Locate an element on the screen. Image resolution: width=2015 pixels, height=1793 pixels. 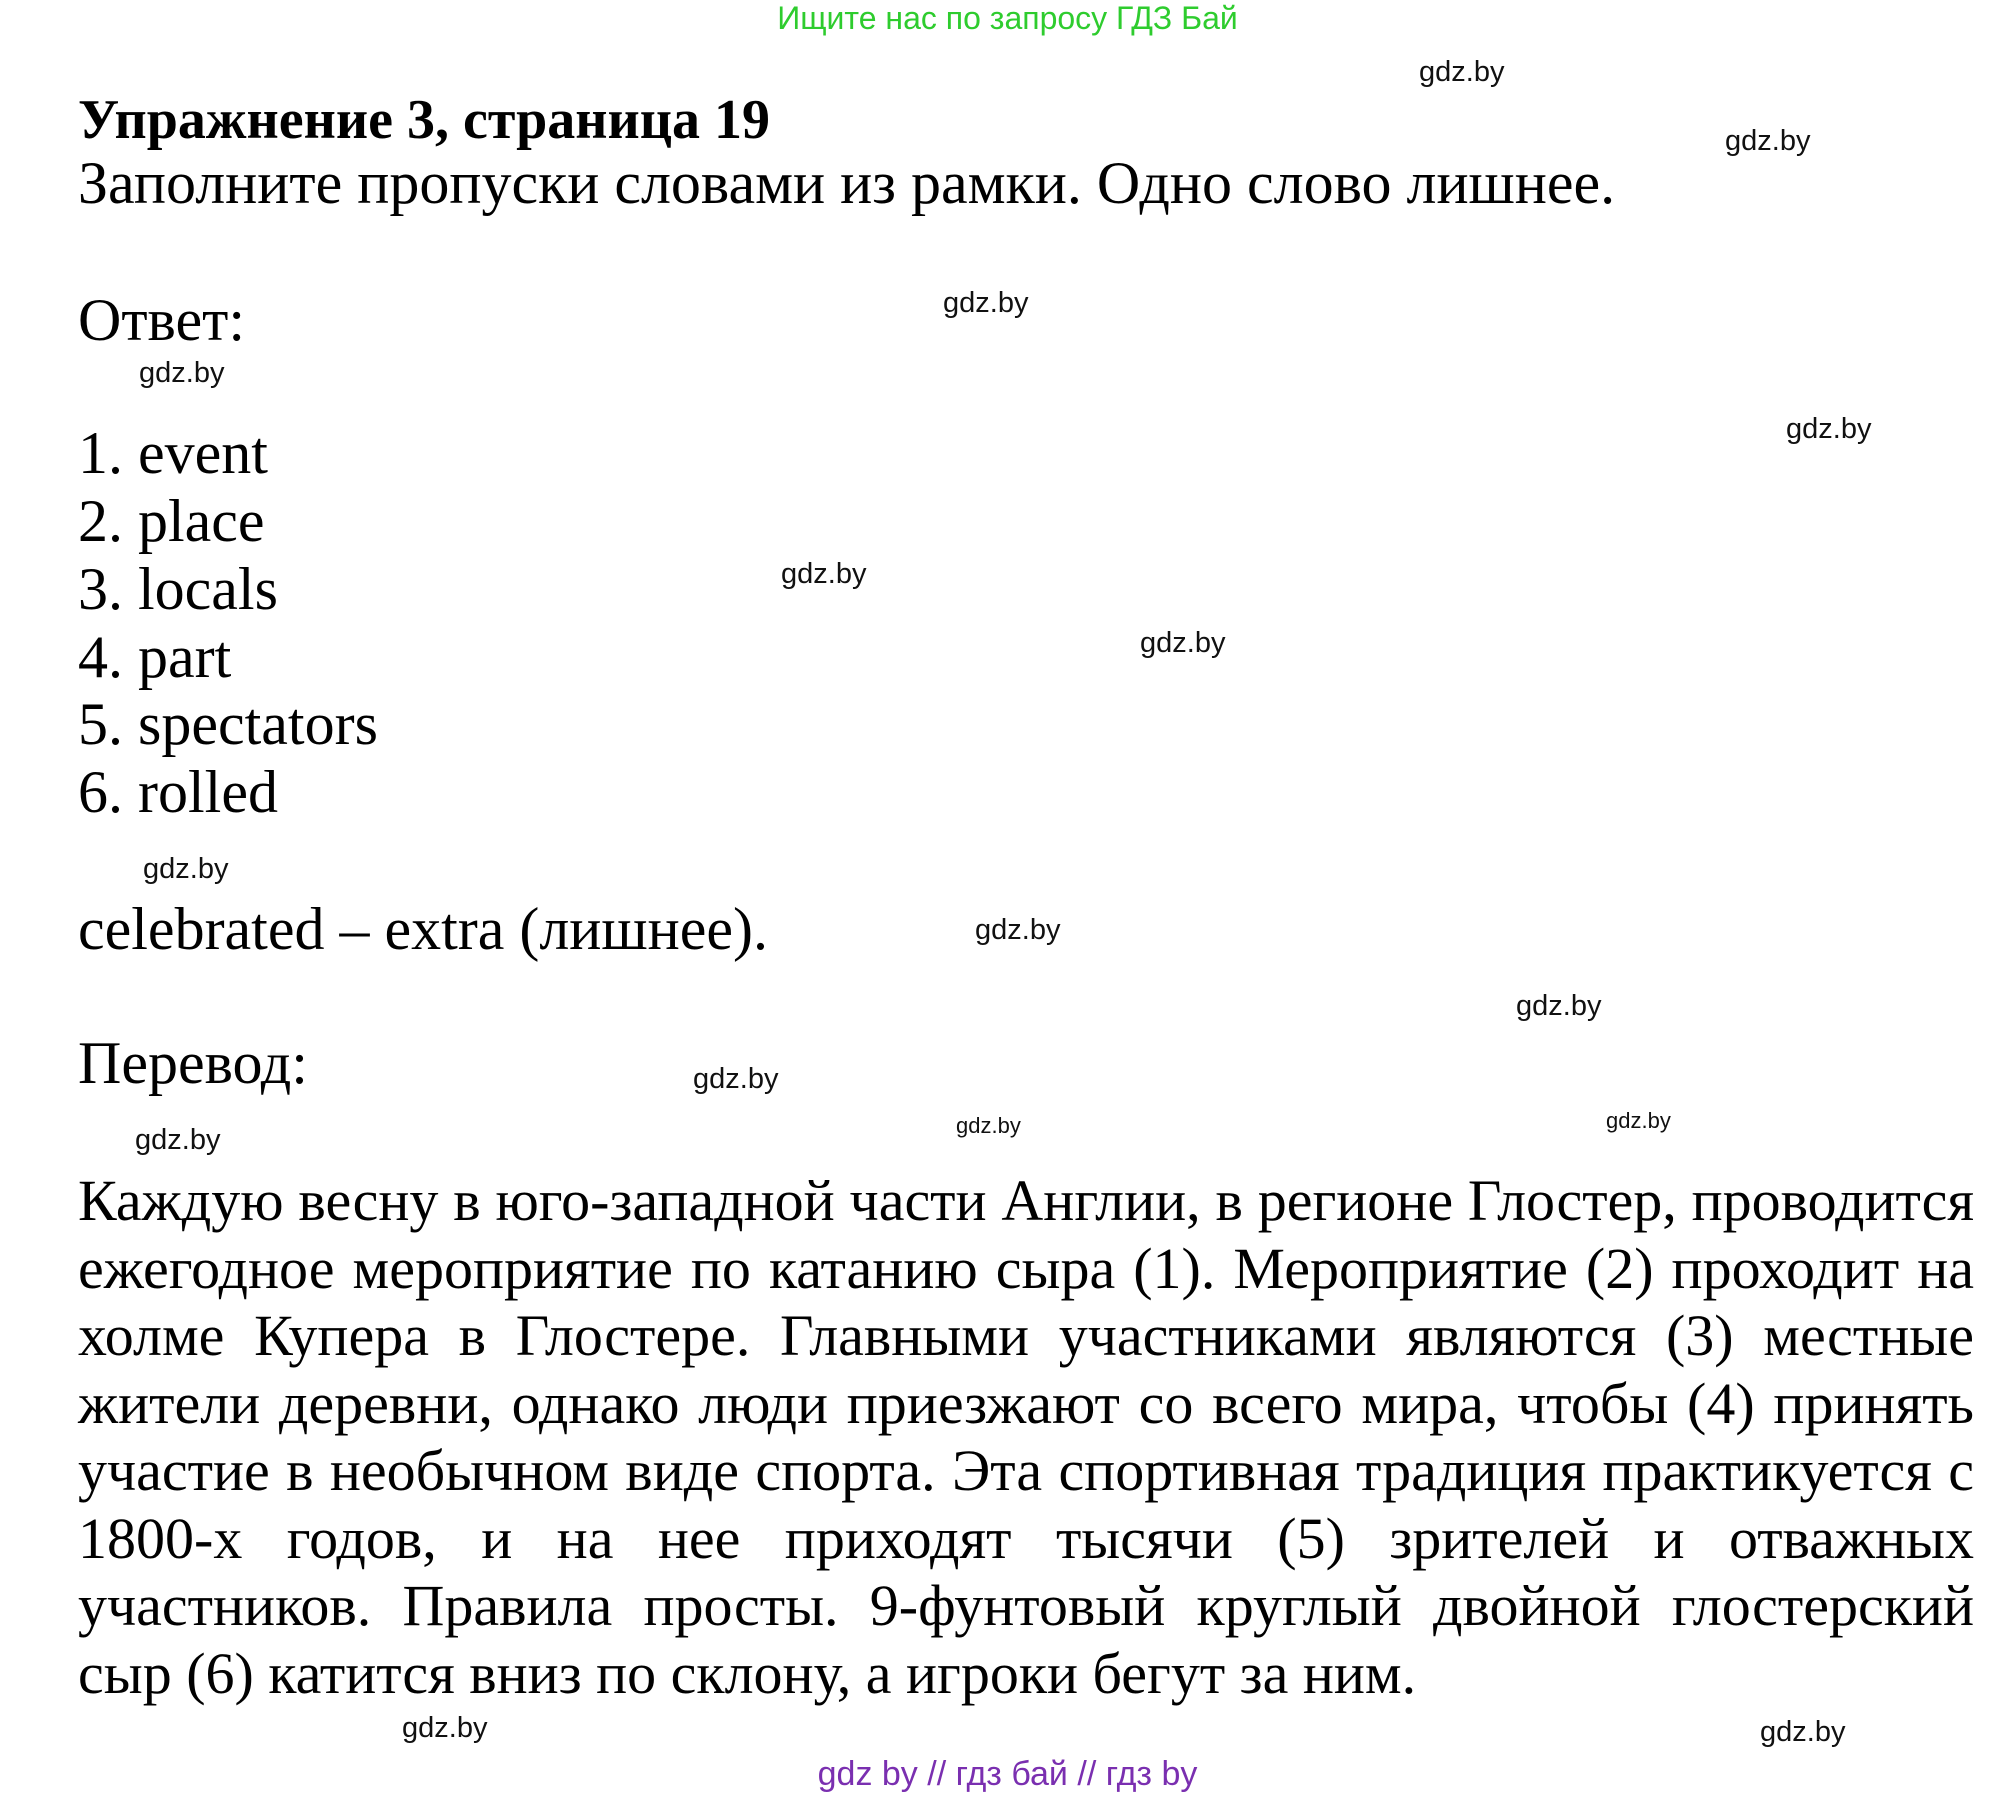
extra-word-note: celebrated – extra (лишнее). is located at coordinates (423, 929).